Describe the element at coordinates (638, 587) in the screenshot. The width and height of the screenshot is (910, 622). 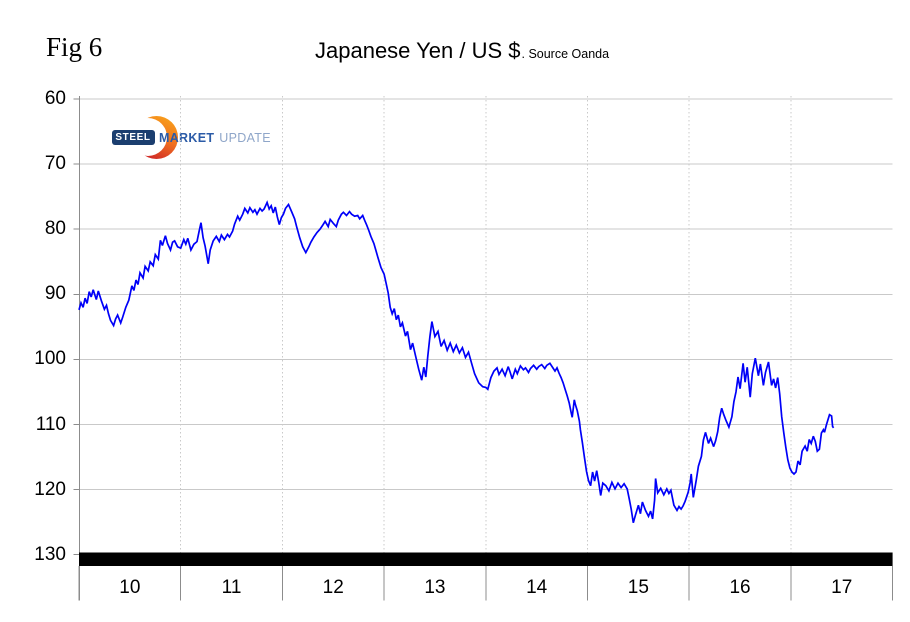
I see `x-axis-year-label: 15` at that location.